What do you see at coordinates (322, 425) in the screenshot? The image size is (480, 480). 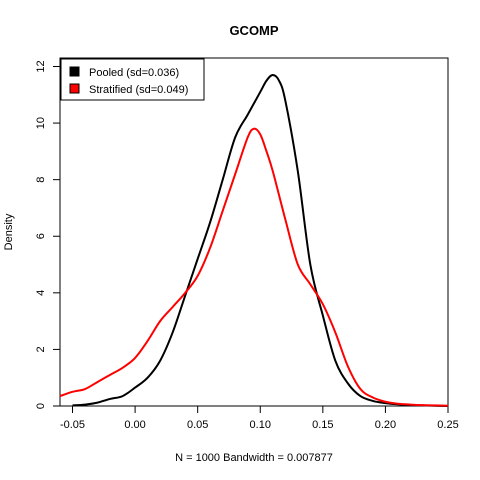 I see `x-tick-label: 0.15` at bounding box center [322, 425].